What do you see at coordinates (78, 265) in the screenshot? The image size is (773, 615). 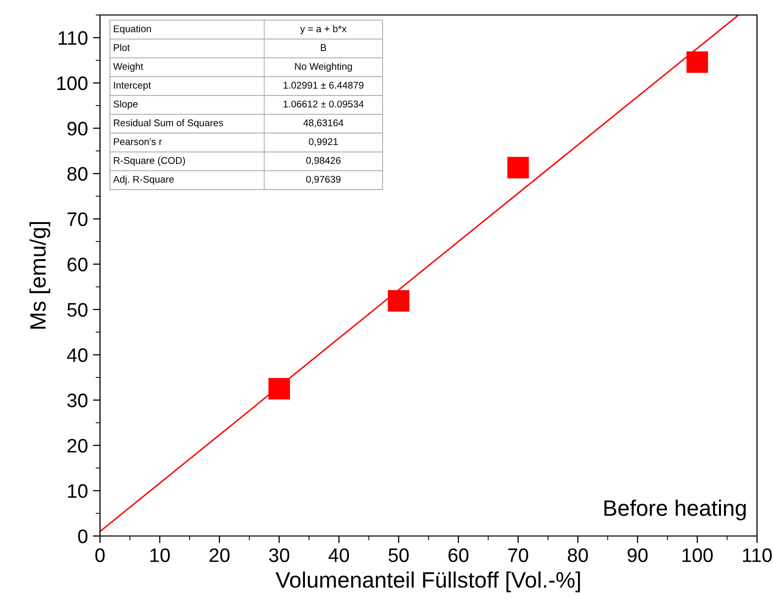 I see `y-tick-label: 60` at bounding box center [78, 265].